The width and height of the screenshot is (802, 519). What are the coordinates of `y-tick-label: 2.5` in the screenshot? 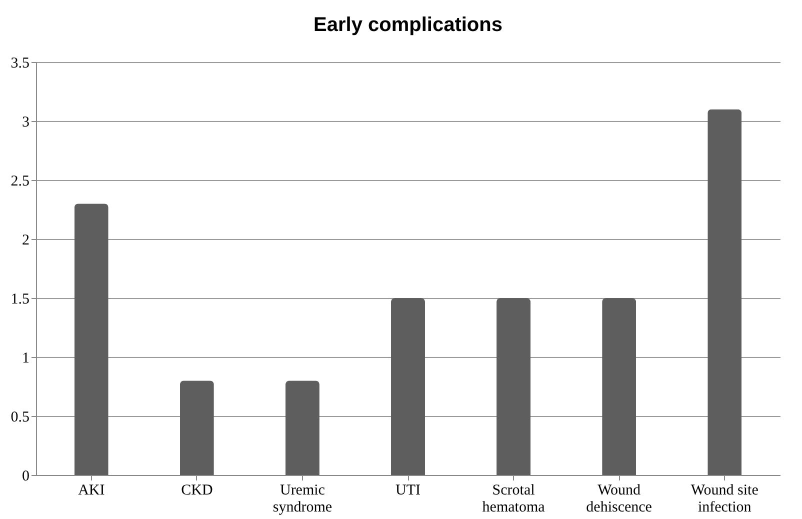 It's located at (20, 182).